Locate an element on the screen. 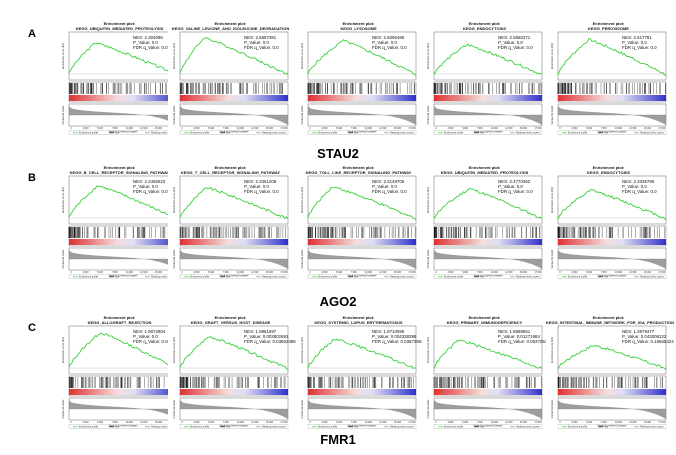 The height and width of the screenshot is (455, 676). plot-title-pathway: KEGG_UBIQUITIN_MEDIATED_PROTEOLYSIS is located at coordinates (484, 172).